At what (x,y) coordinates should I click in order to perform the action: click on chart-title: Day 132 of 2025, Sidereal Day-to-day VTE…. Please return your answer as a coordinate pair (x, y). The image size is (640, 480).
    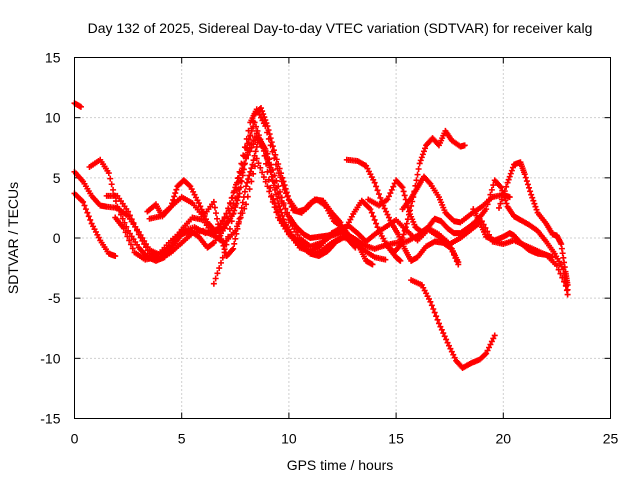
    Looking at the image, I should click on (340, 28).